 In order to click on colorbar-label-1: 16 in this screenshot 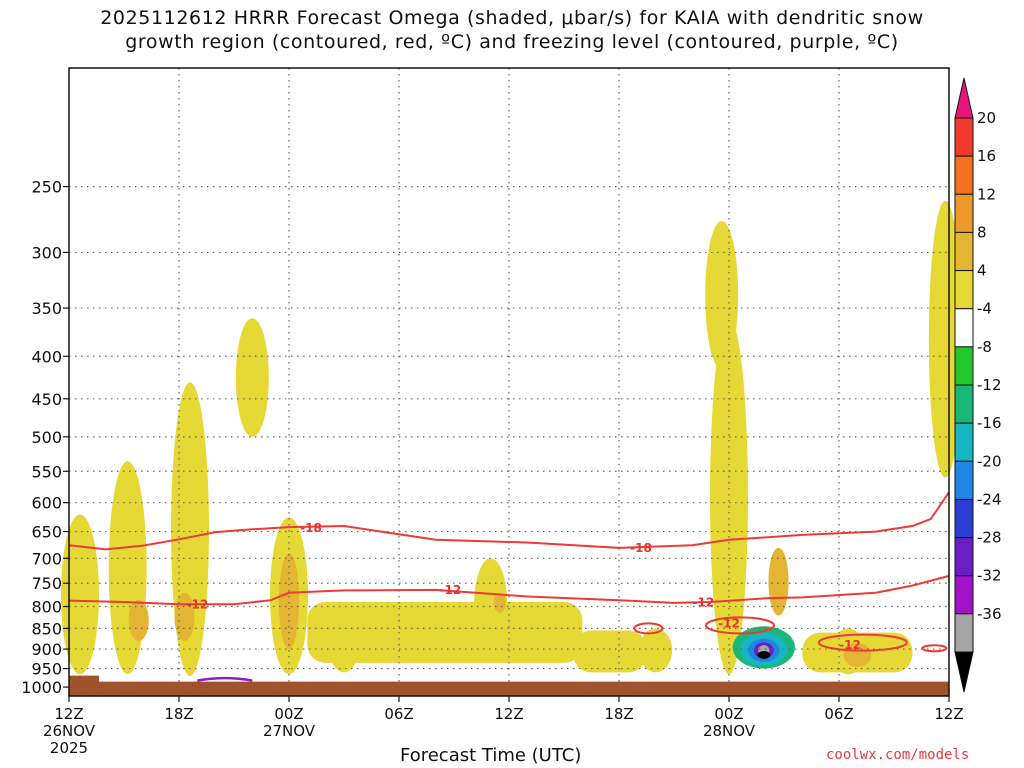, I will do `click(986, 156)`.